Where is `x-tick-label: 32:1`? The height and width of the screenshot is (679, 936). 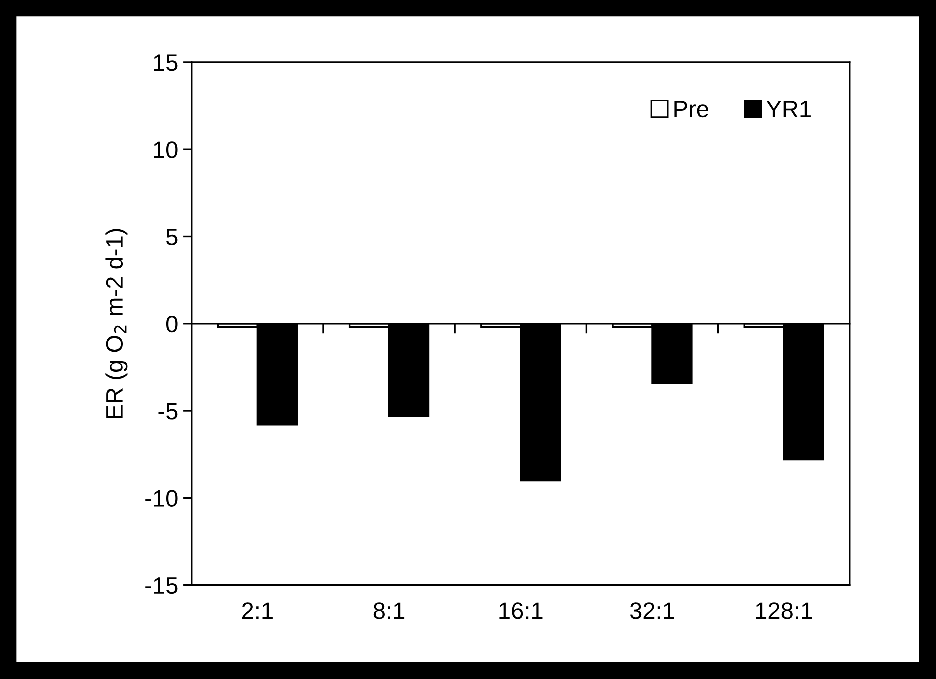 x-tick-label: 32:1 is located at coordinates (652, 611).